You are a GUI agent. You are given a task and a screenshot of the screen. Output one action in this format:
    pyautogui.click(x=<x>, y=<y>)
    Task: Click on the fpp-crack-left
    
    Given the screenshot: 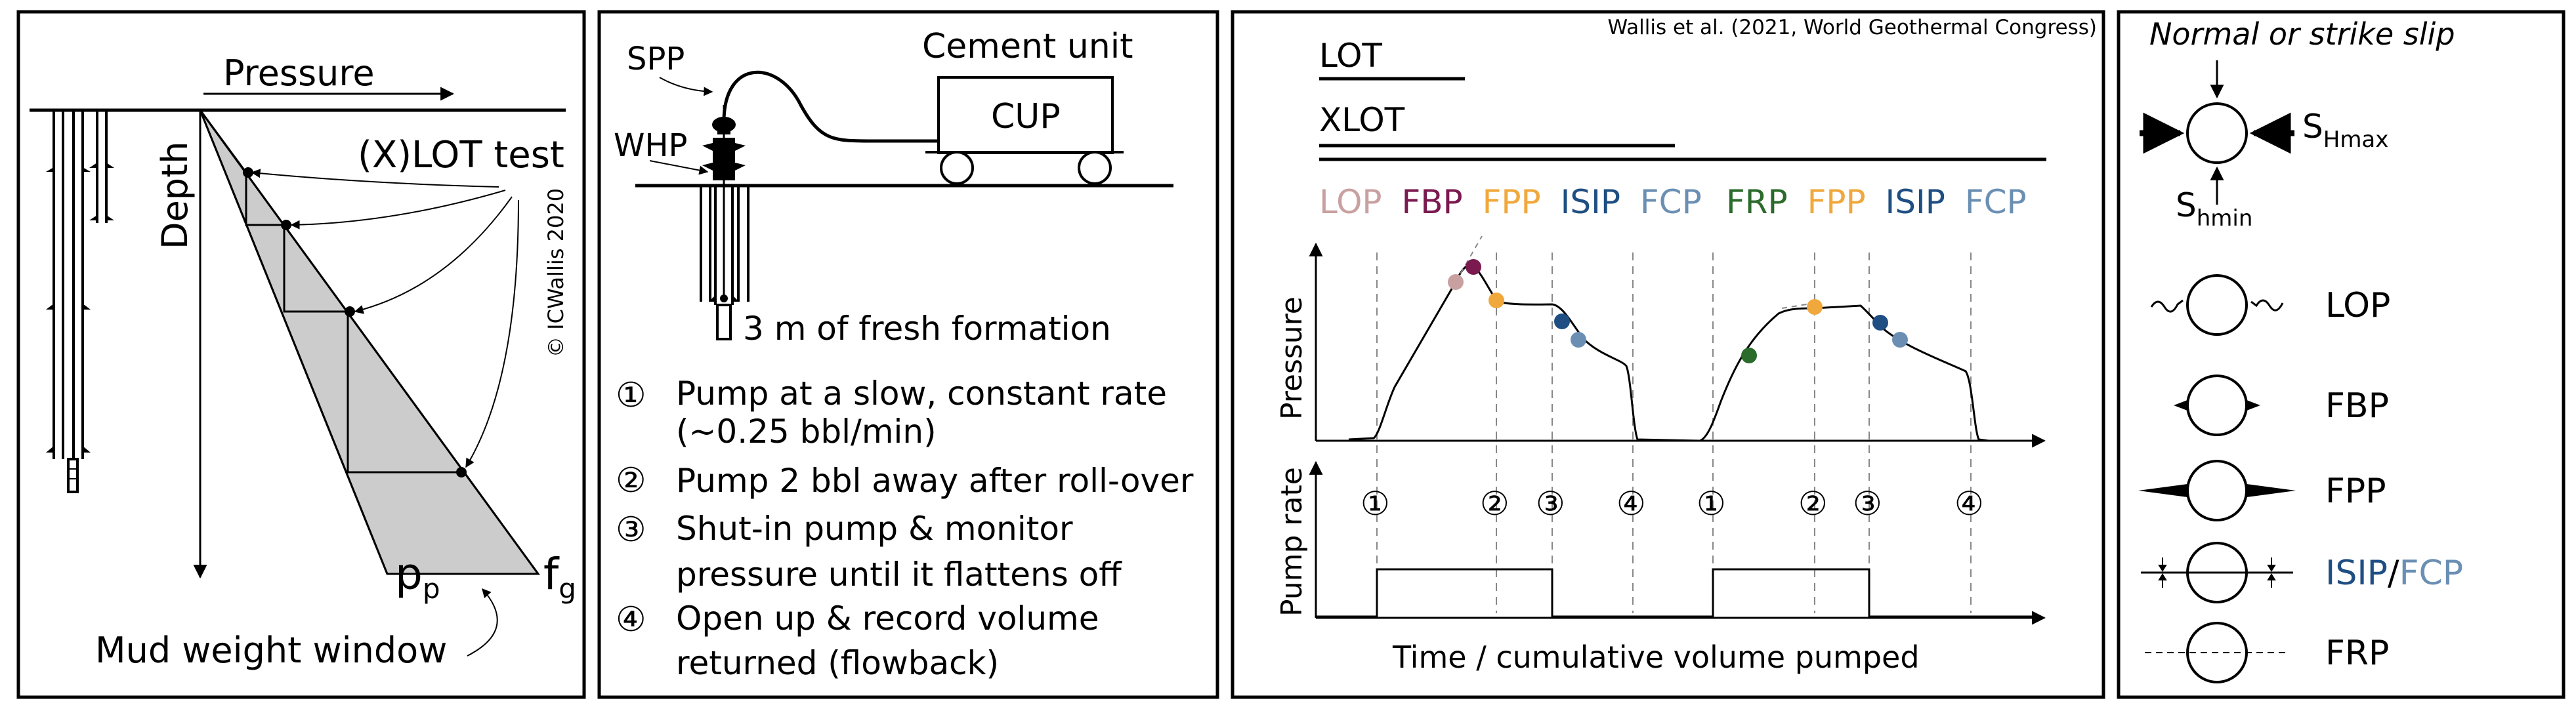 What is the action you would take?
    pyautogui.click(x=2162, y=490)
    